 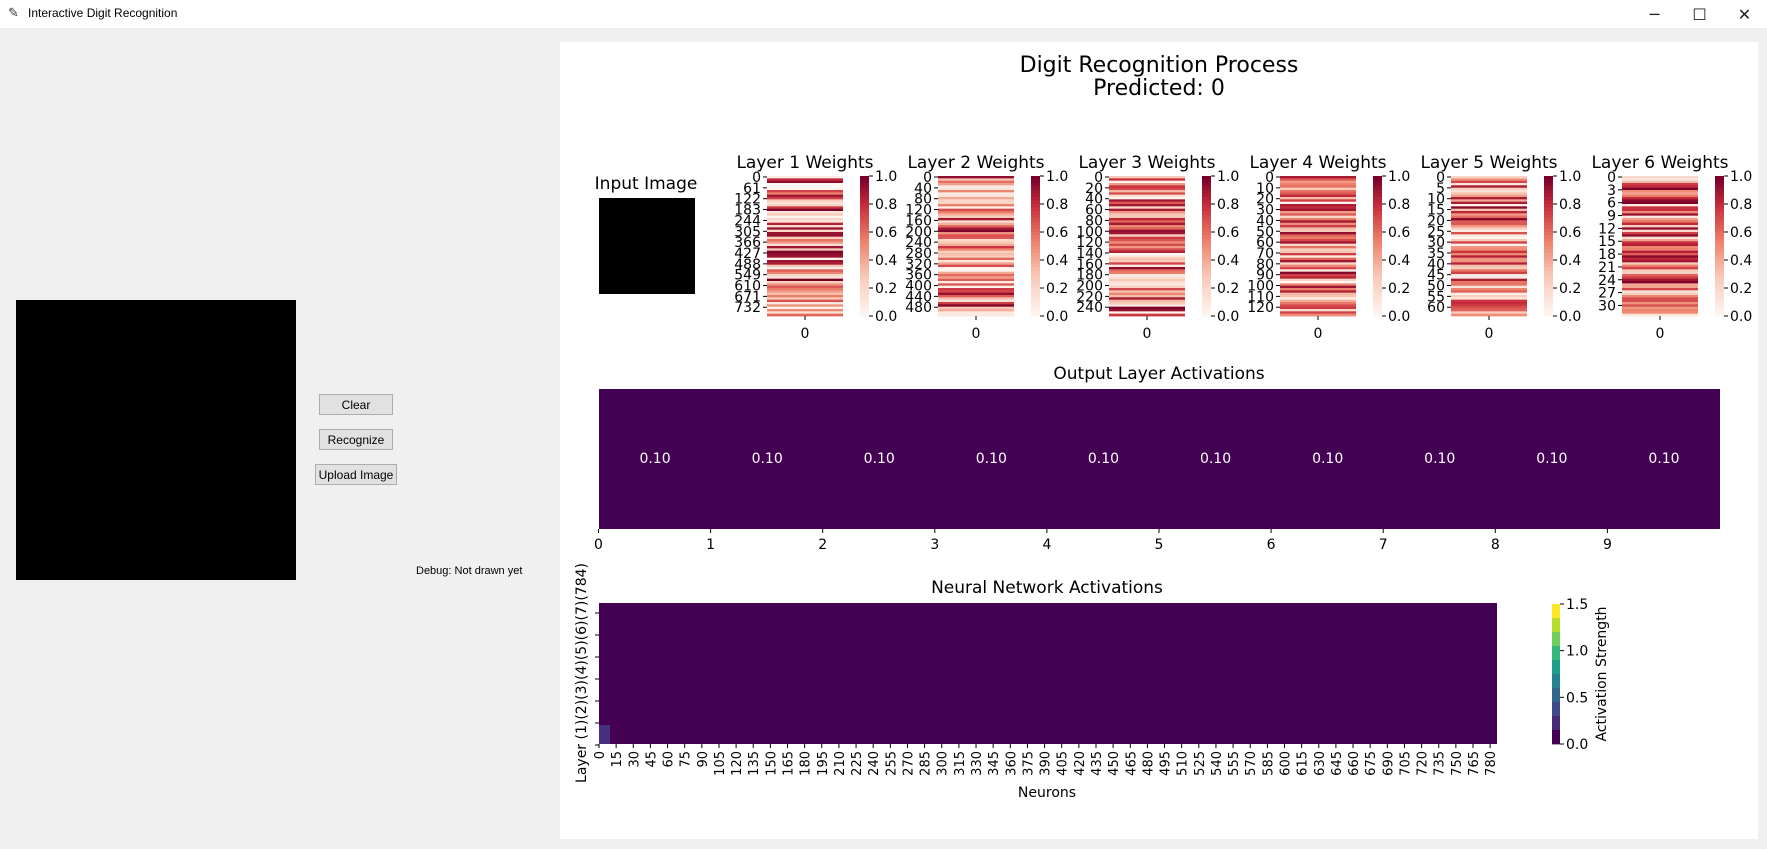 I want to click on y-tick-label: 240, so click(x=918, y=243).